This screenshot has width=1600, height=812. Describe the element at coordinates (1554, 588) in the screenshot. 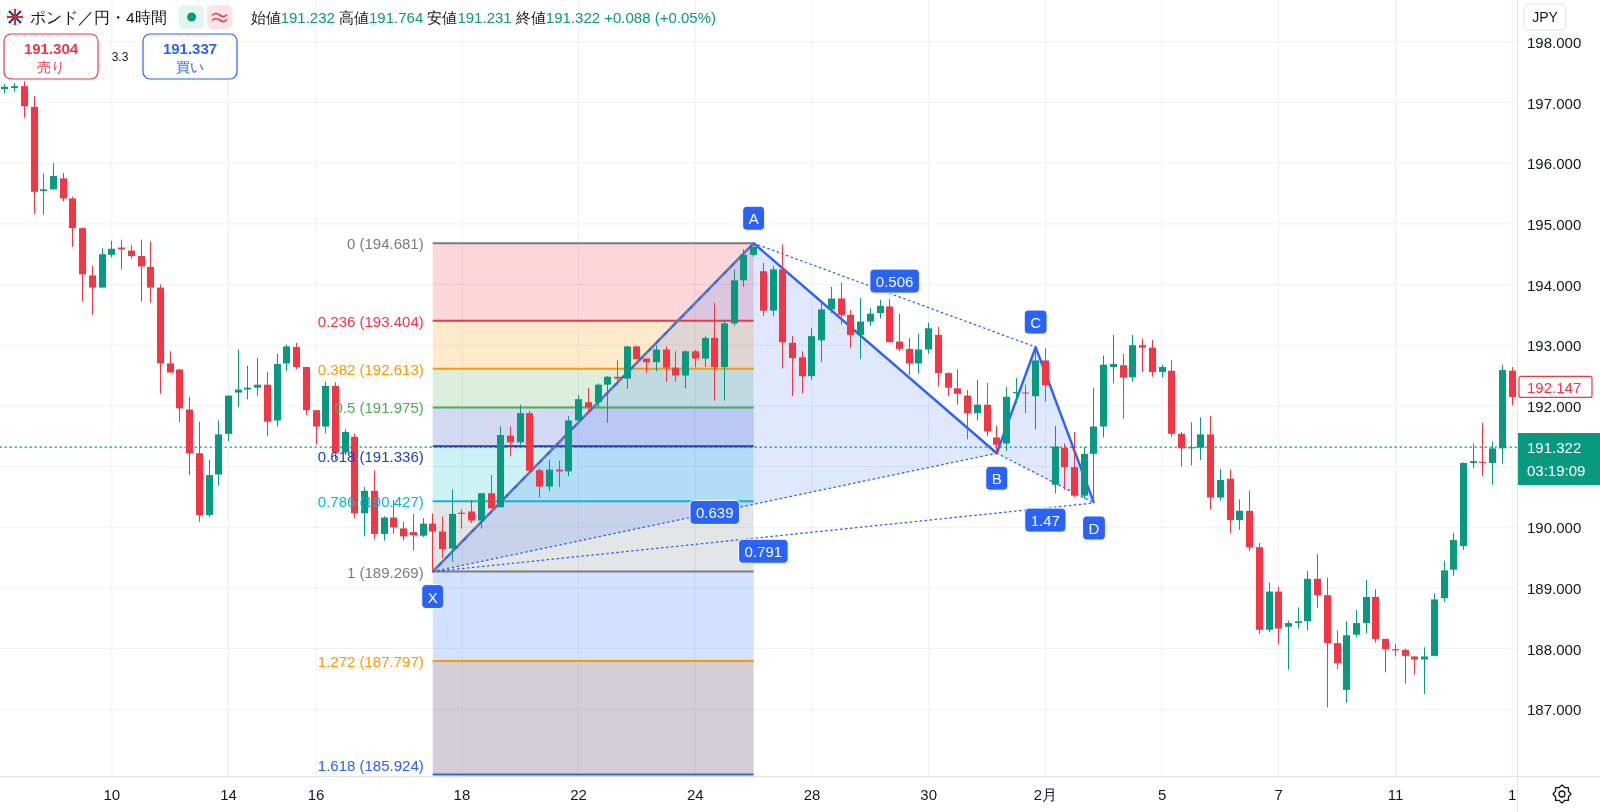

I see `y-tick-label: 189.000` at that location.